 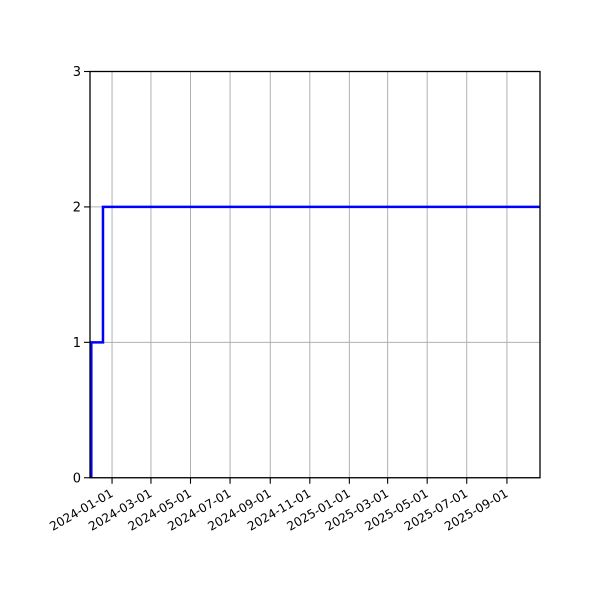 What do you see at coordinates (77, 343) in the screenshot?
I see `y-tick-label: 1` at bounding box center [77, 343].